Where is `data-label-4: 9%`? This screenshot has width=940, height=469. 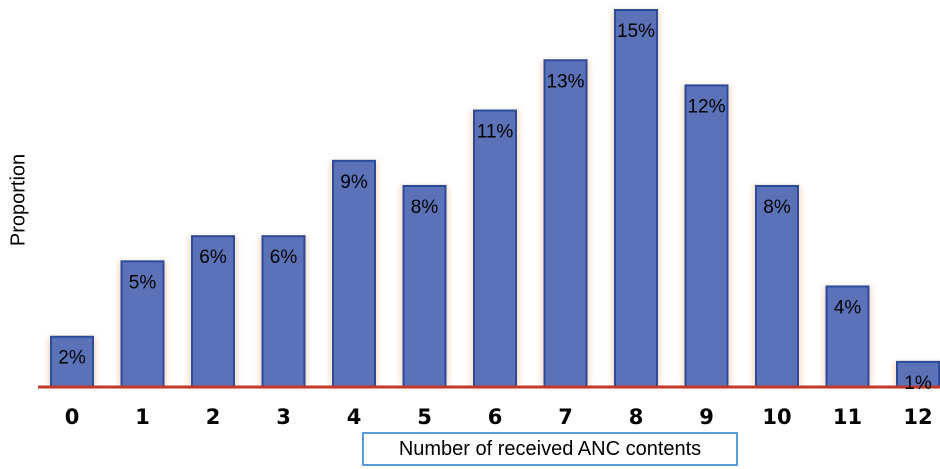 data-label-4: 9% is located at coordinates (354, 182).